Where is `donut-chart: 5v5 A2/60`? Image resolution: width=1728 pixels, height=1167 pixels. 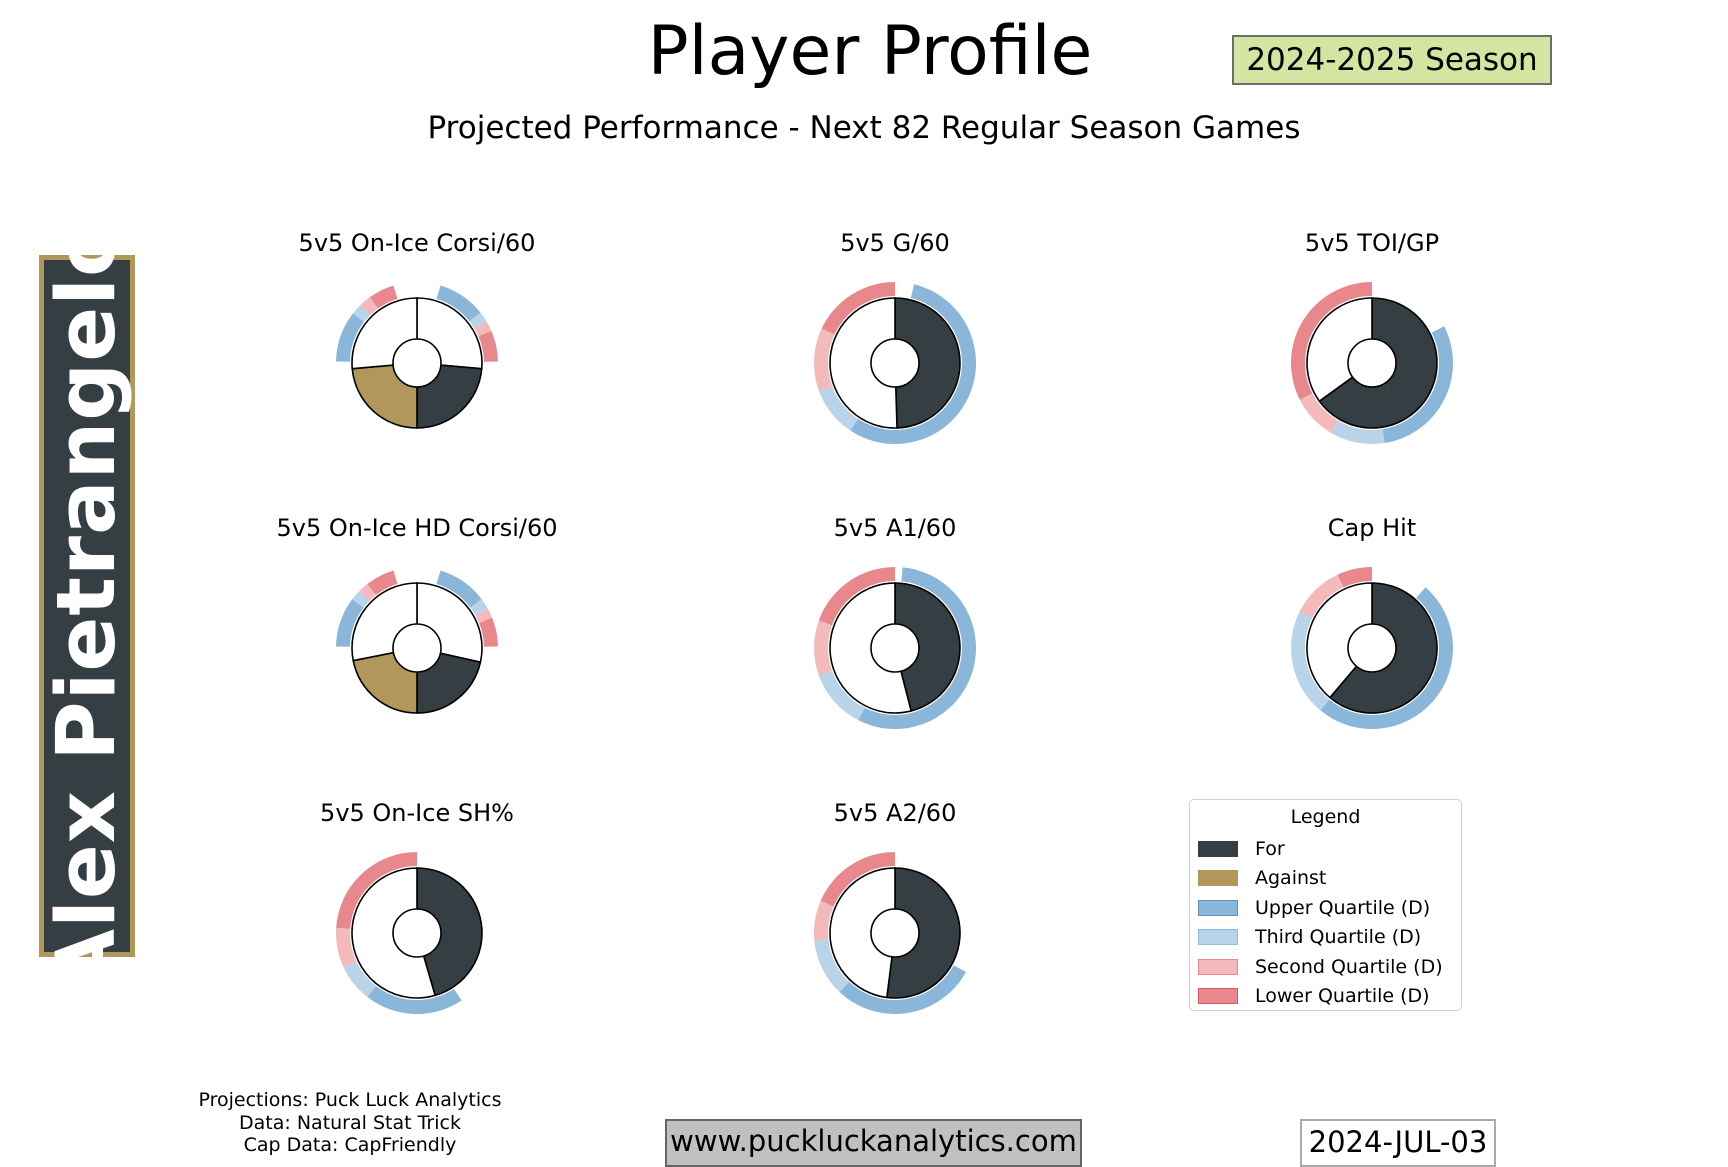 donut-chart: 5v5 A2/60 is located at coordinates (890, 906).